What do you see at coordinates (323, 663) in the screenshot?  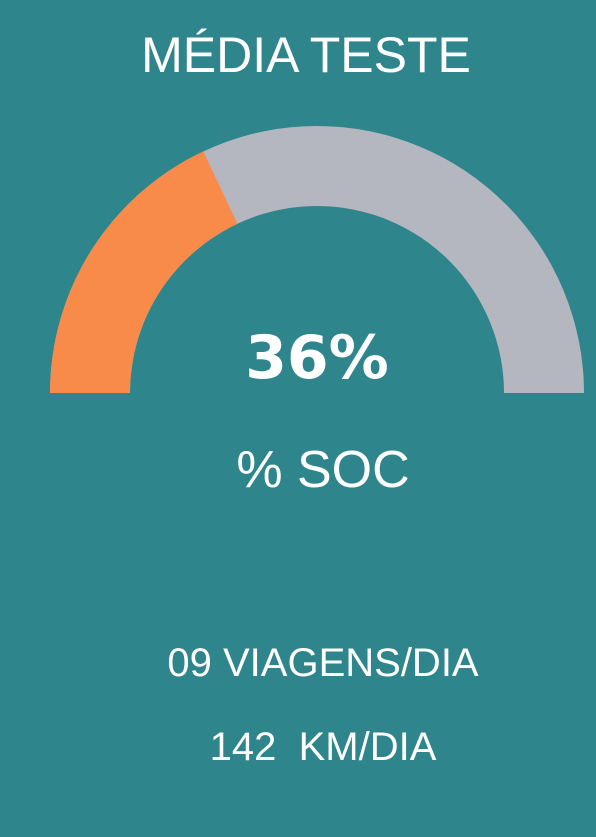 I see `annotation: 09 VIAGENS/DIA` at bounding box center [323, 663].